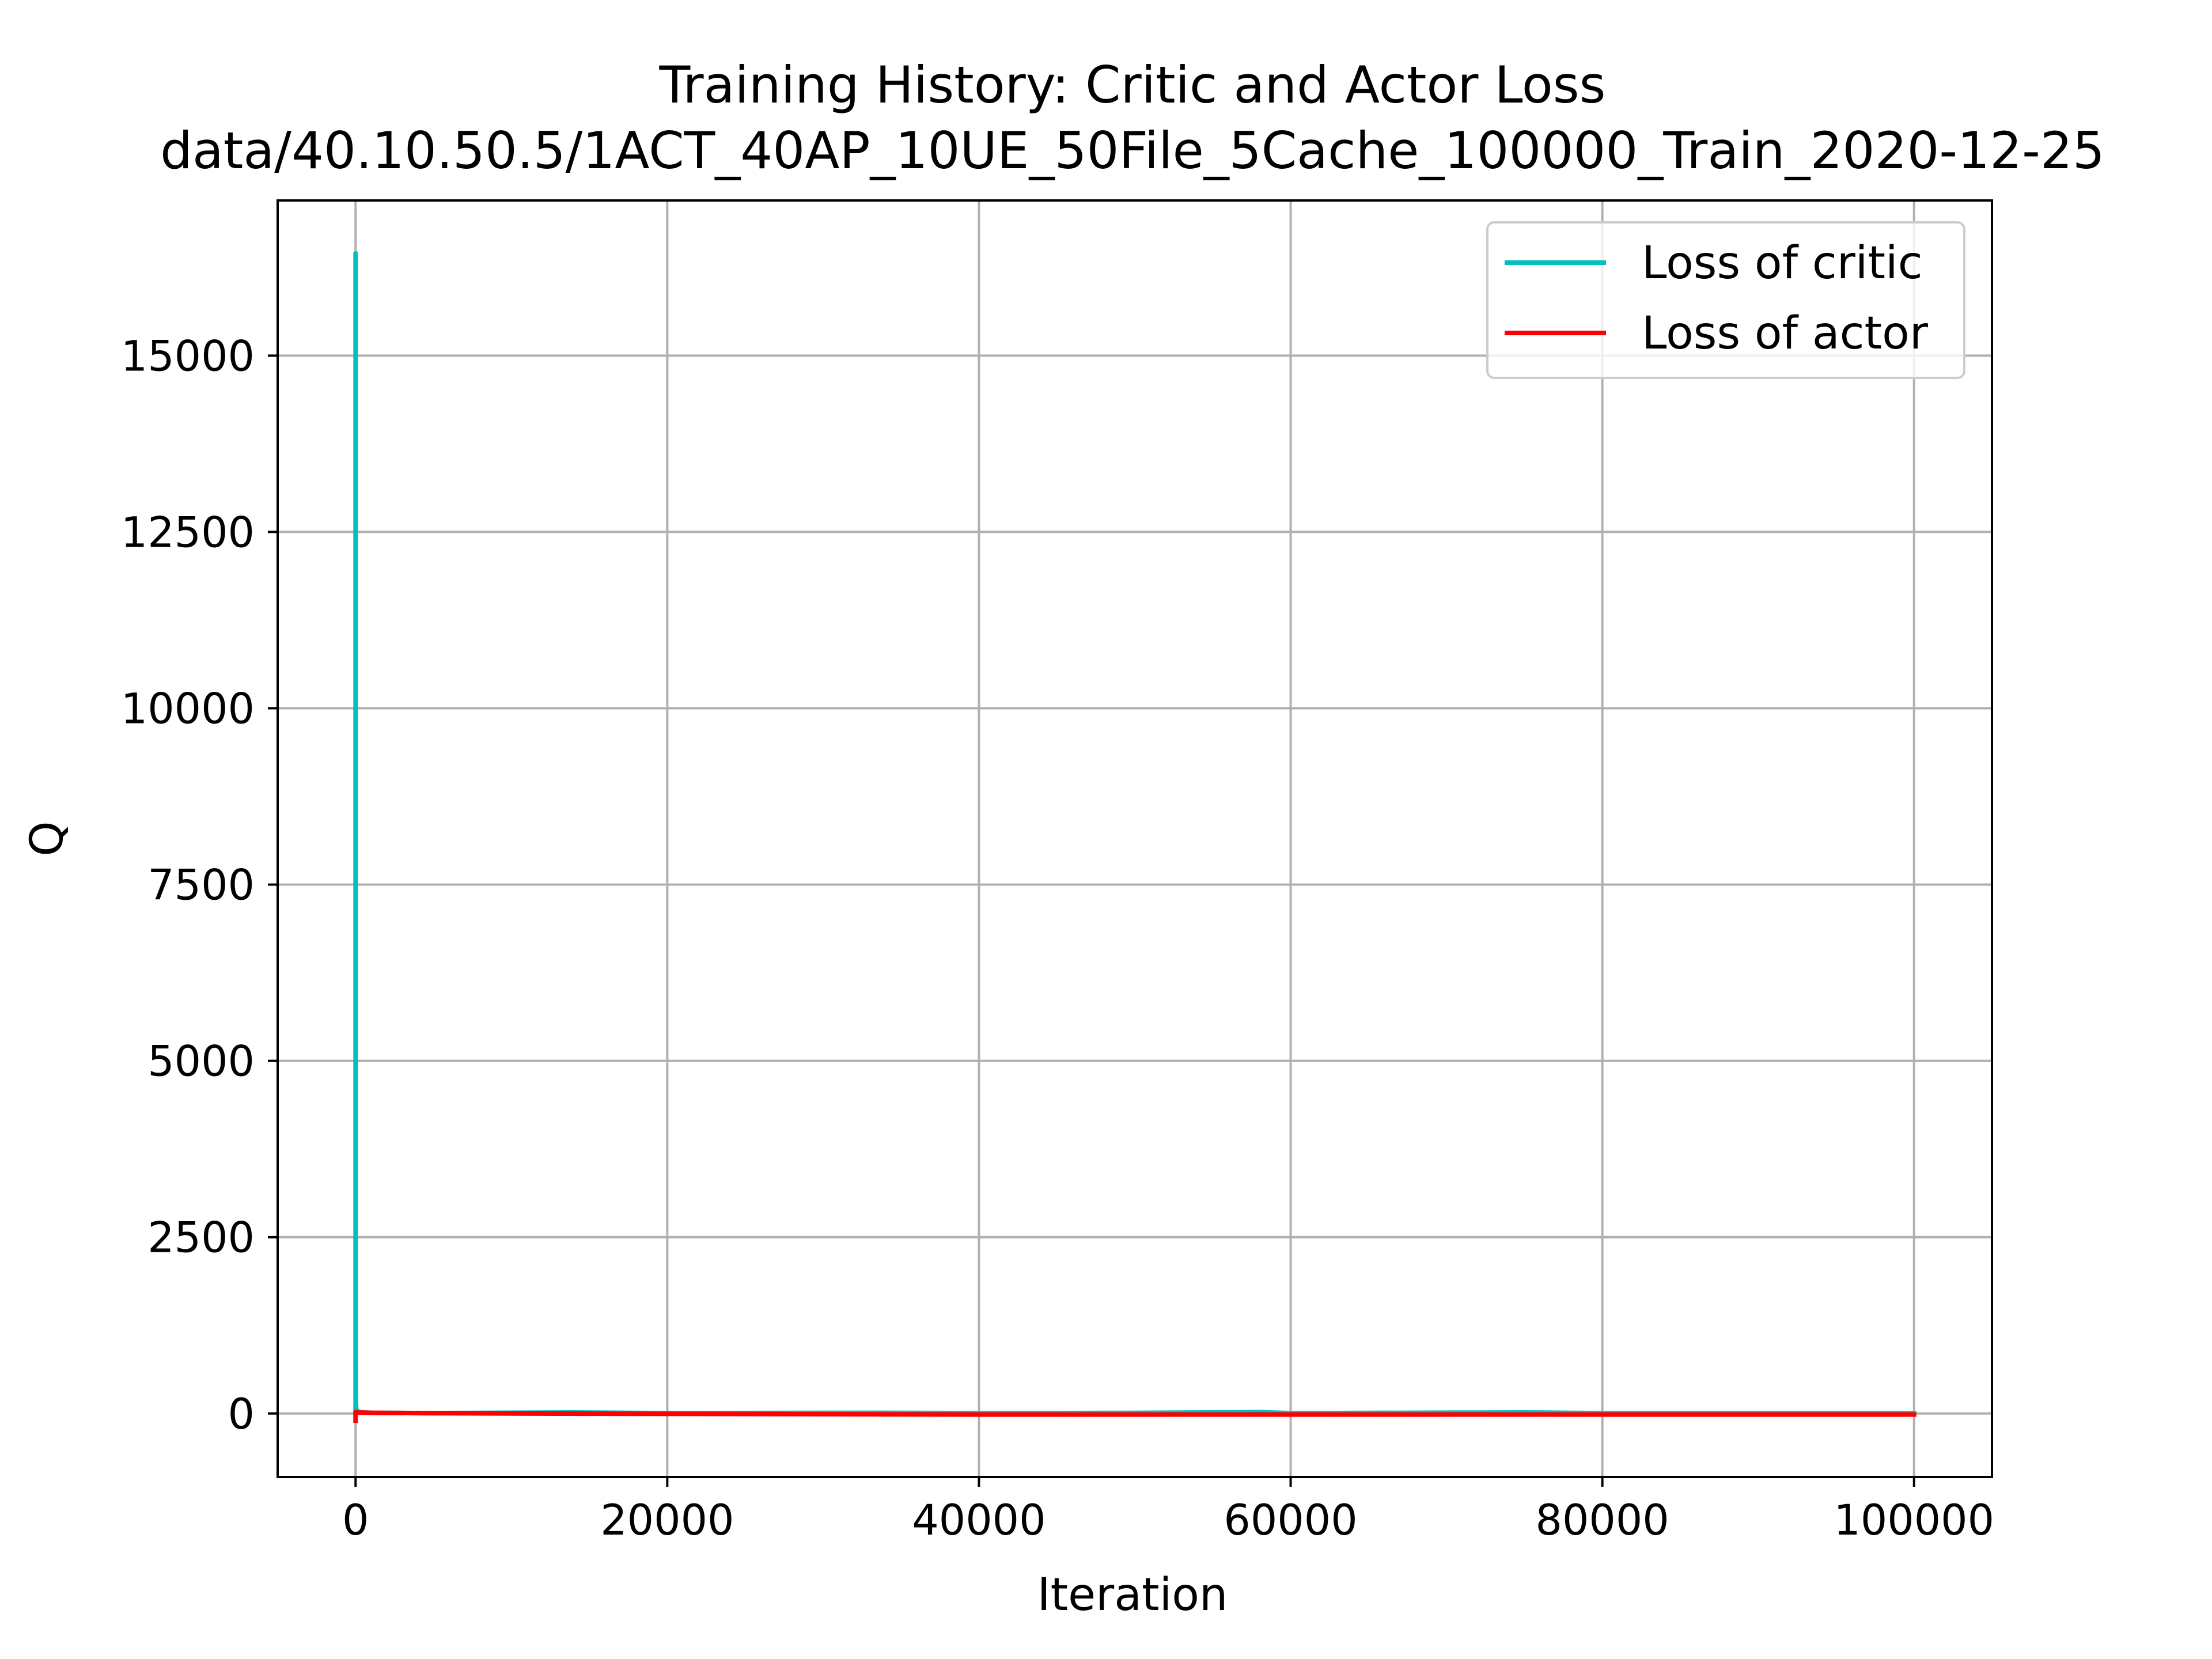  I want to click on y-tick-label: 15000, so click(188, 356).